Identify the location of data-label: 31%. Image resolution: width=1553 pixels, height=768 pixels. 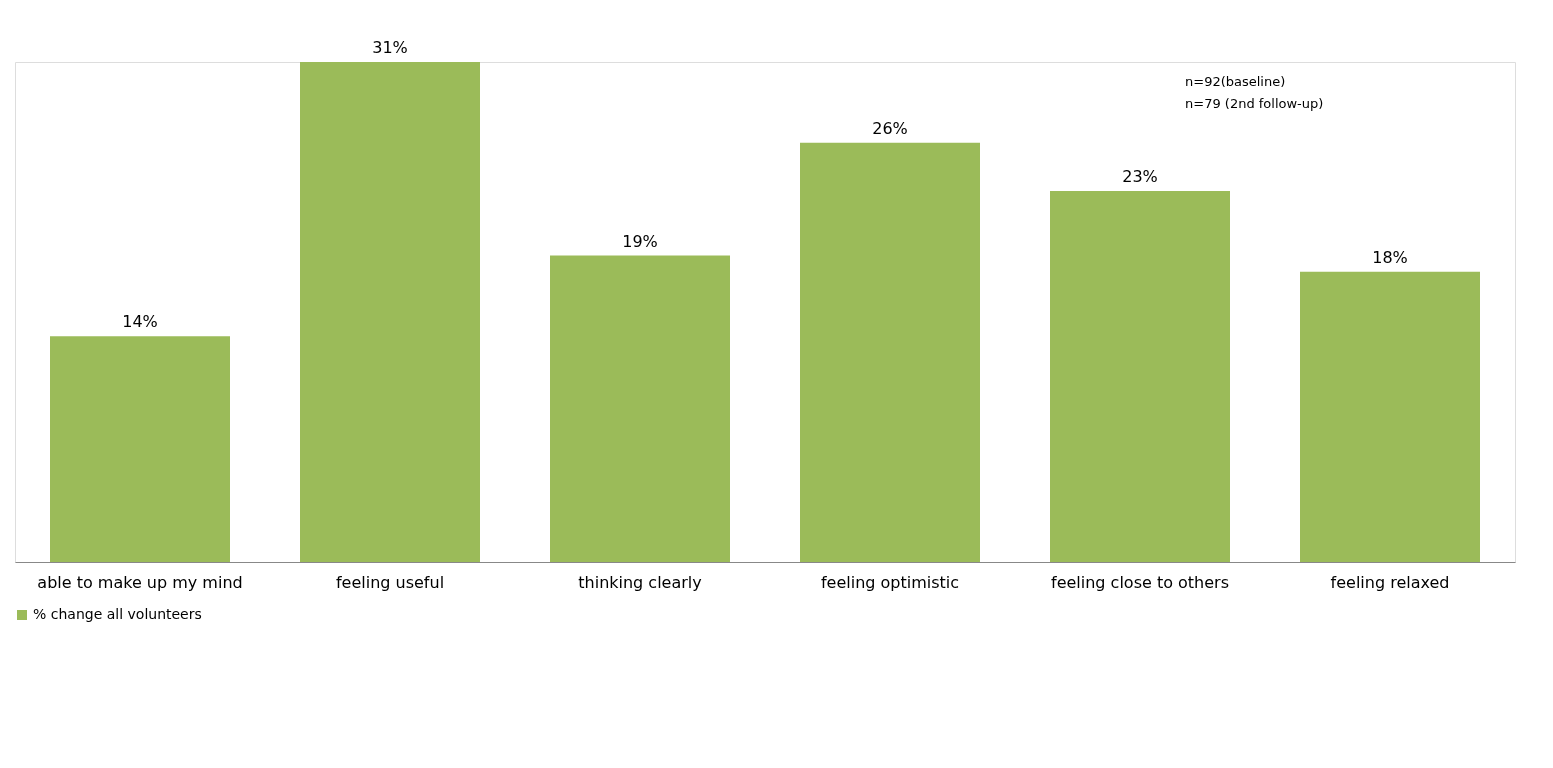
(390, 47).